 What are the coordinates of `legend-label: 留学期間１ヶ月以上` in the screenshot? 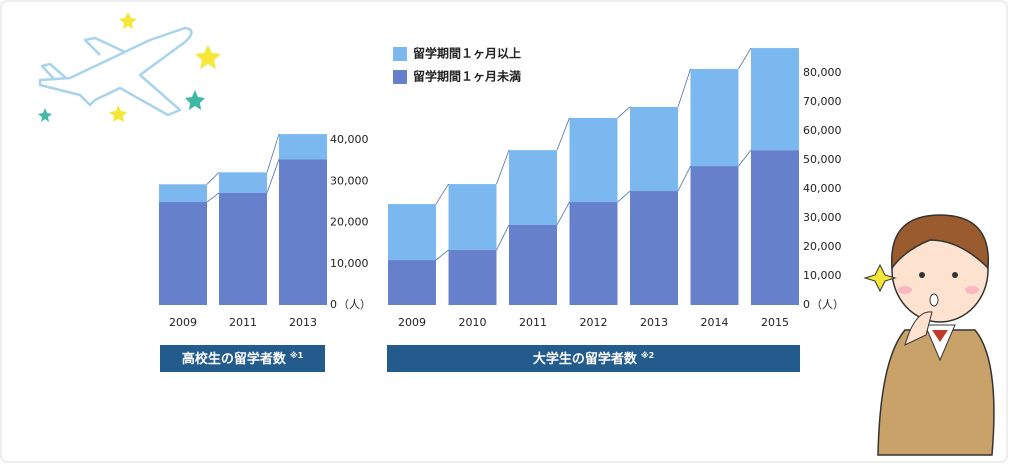 It's located at (467, 53).